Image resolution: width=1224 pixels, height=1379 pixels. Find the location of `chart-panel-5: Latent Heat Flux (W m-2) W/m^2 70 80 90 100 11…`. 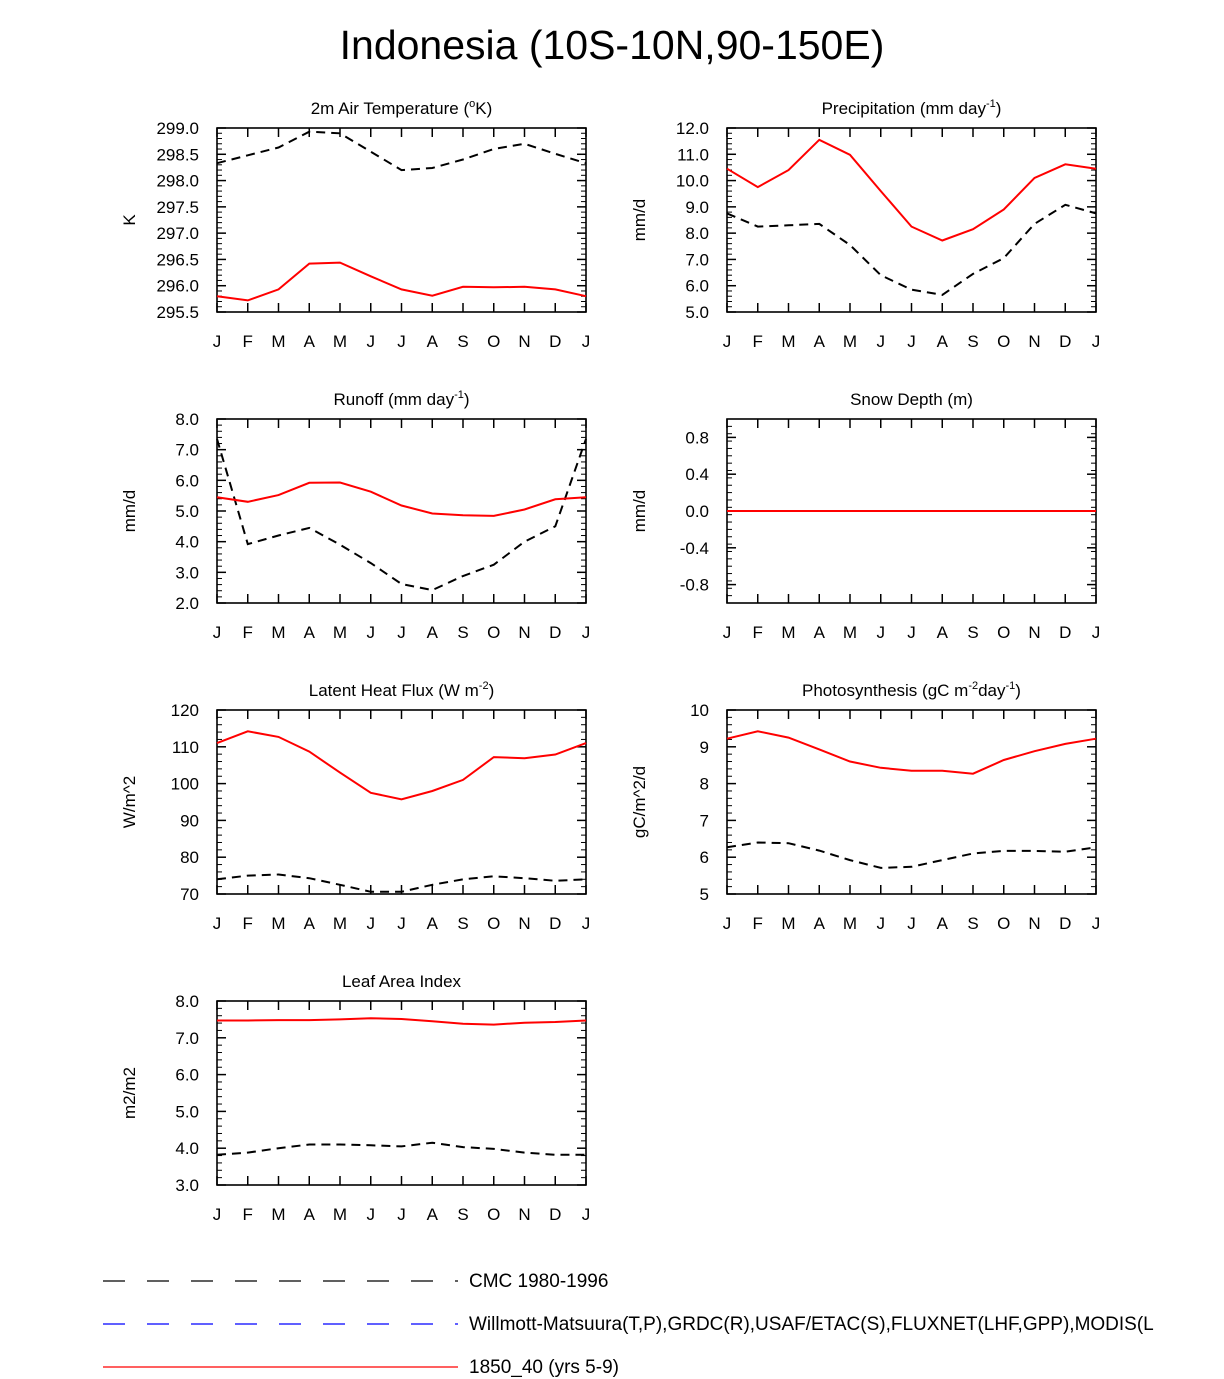

chart-panel-5: Latent Heat Flux (W m-2) W/m^2 70 80 90 100 11… is located at coordinates (355, 806).